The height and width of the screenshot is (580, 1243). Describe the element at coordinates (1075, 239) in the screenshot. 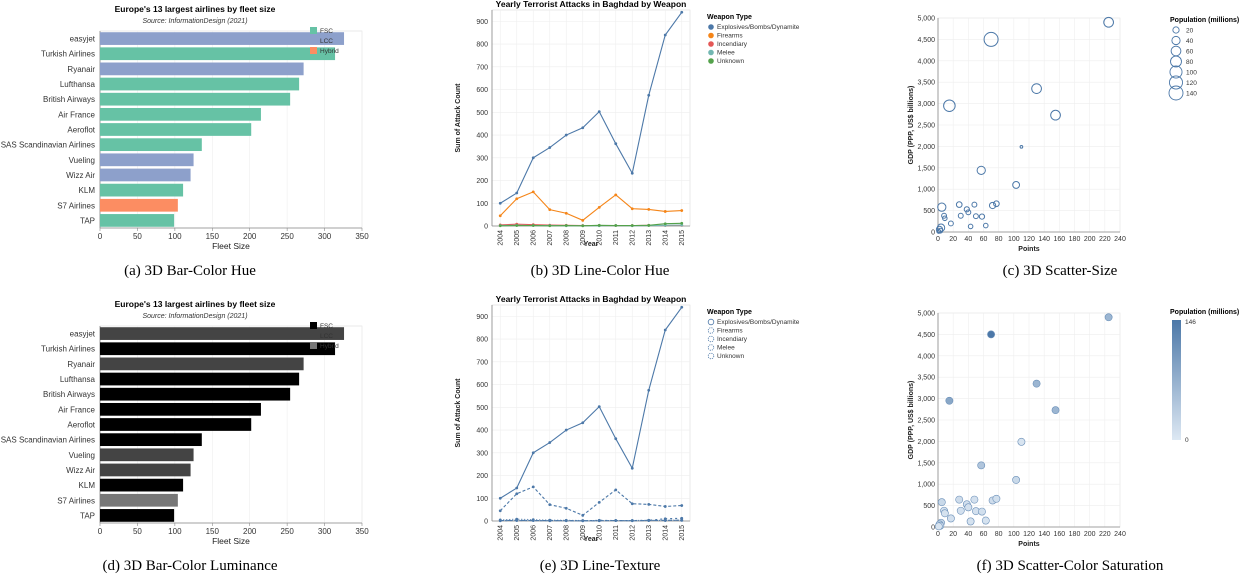

I see `x-tick-label: 180` at that location.